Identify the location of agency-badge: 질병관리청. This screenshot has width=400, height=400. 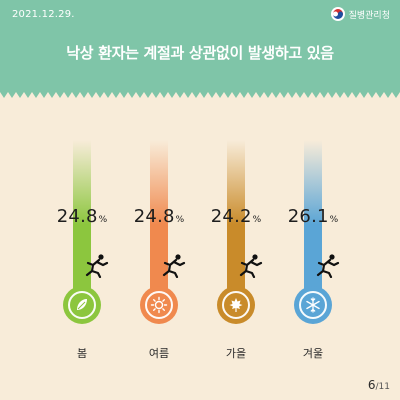
(360, 14).